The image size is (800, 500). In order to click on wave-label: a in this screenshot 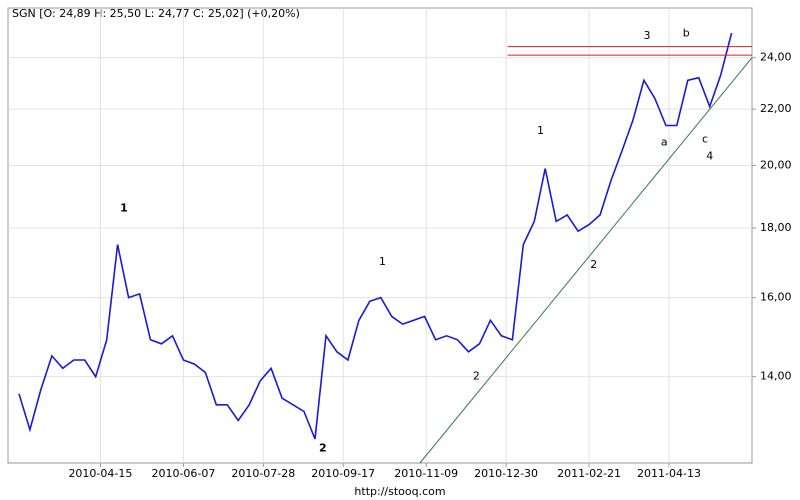, I will do `click(664, 141)`.